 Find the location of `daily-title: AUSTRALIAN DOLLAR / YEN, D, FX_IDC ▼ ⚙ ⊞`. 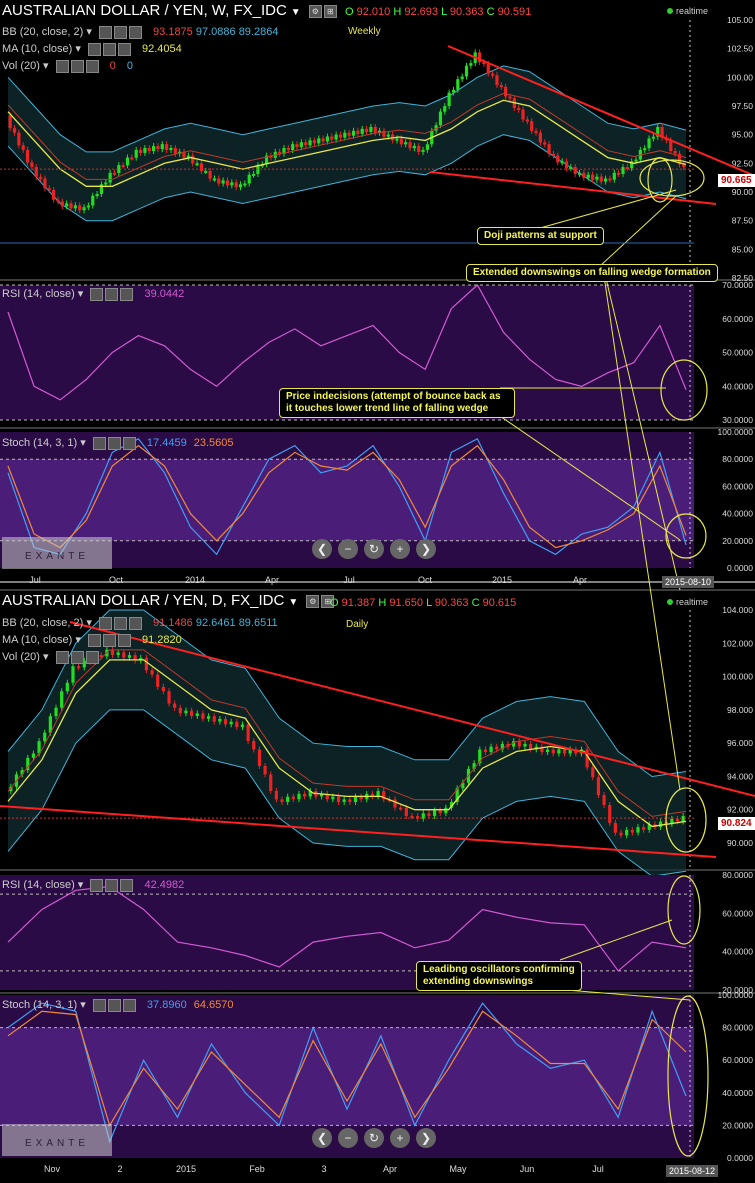

daily-title: AUSTRALIAN DOLLAR / YEN, D, FX_IDC ▼ ⚙ ⊞ is located at coordinates (169, 601).